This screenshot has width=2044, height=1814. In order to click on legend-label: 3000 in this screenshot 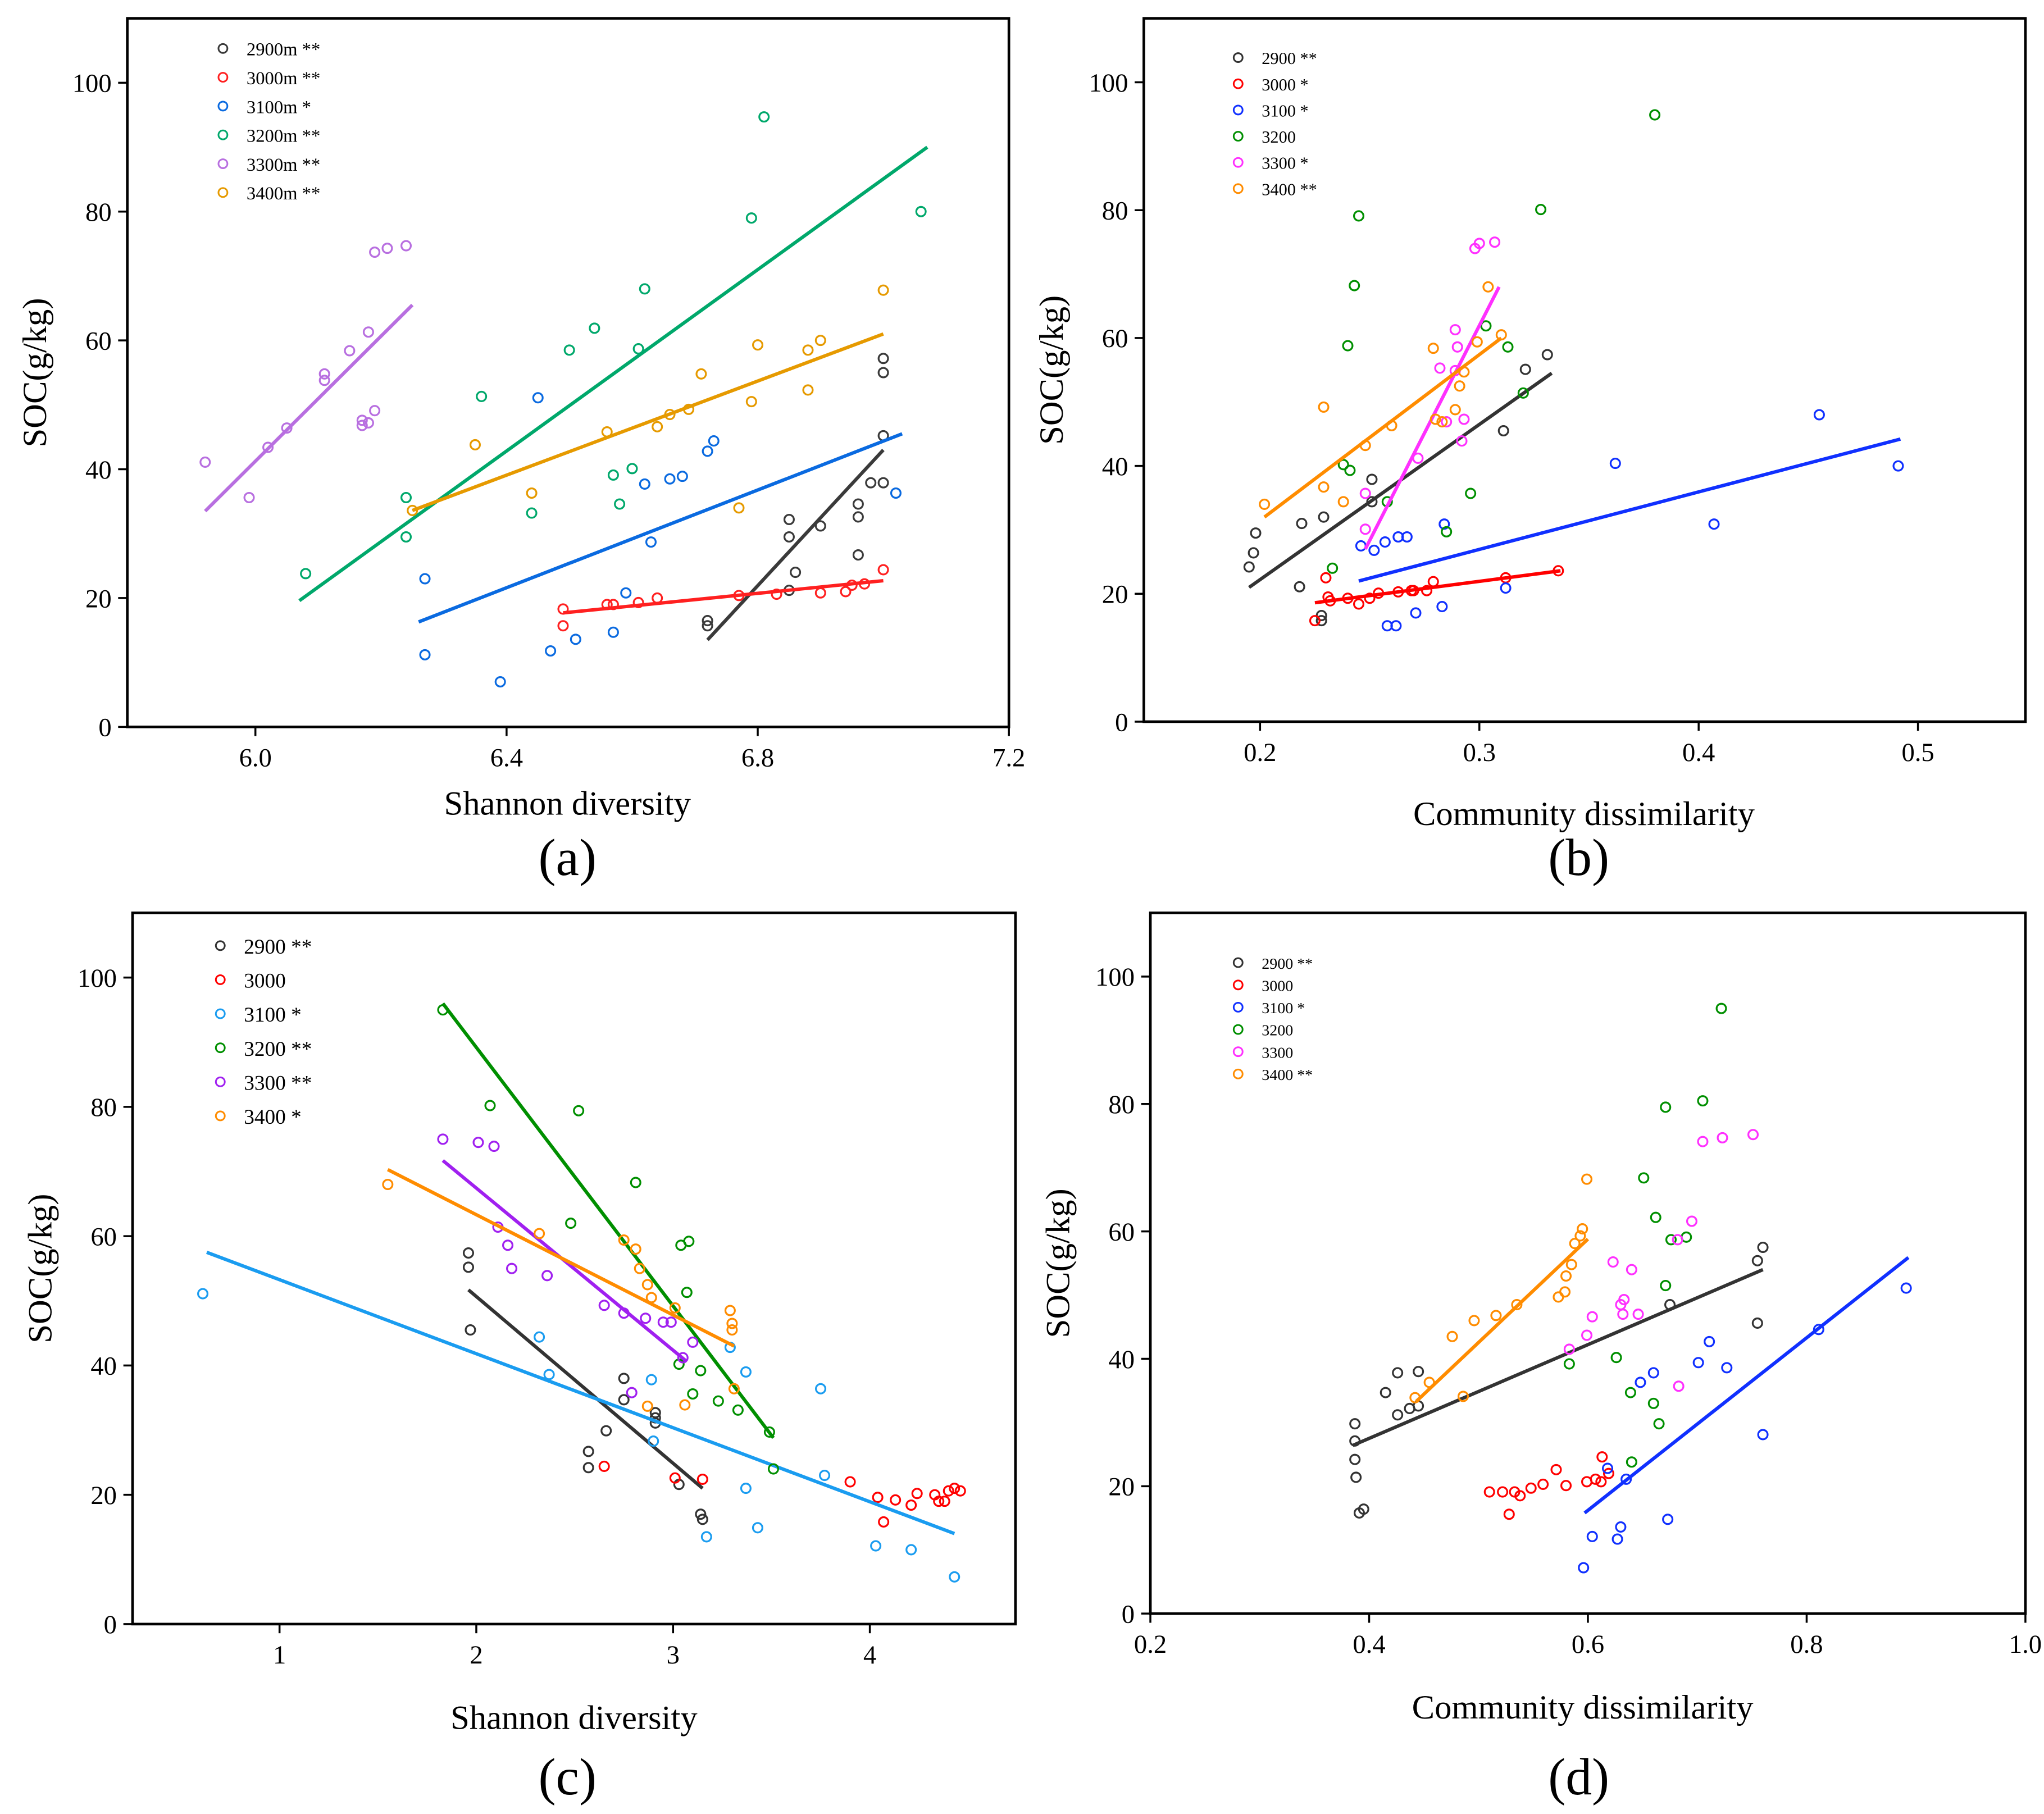, I will do `click(1277, 986)`.